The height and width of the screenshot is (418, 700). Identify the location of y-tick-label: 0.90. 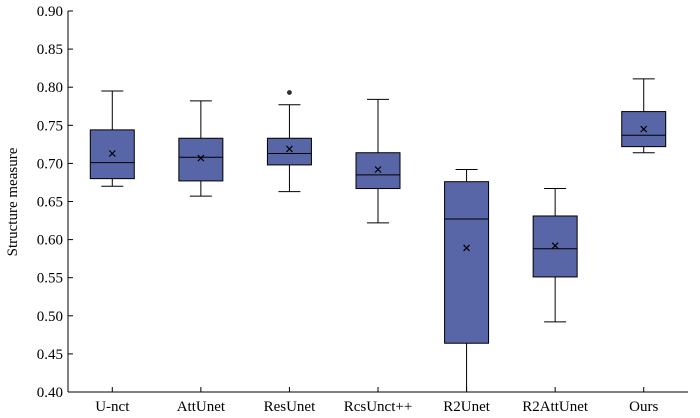
(50, 12).